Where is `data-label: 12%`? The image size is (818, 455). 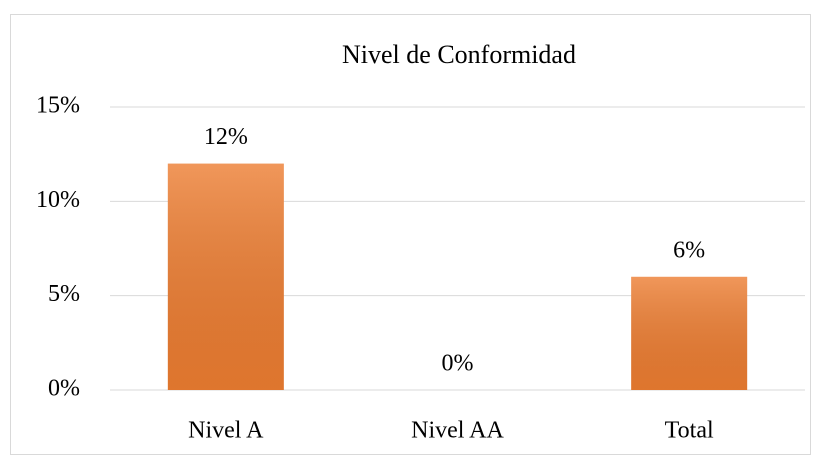
data-label: 12% is located at coordinates (226, 137).